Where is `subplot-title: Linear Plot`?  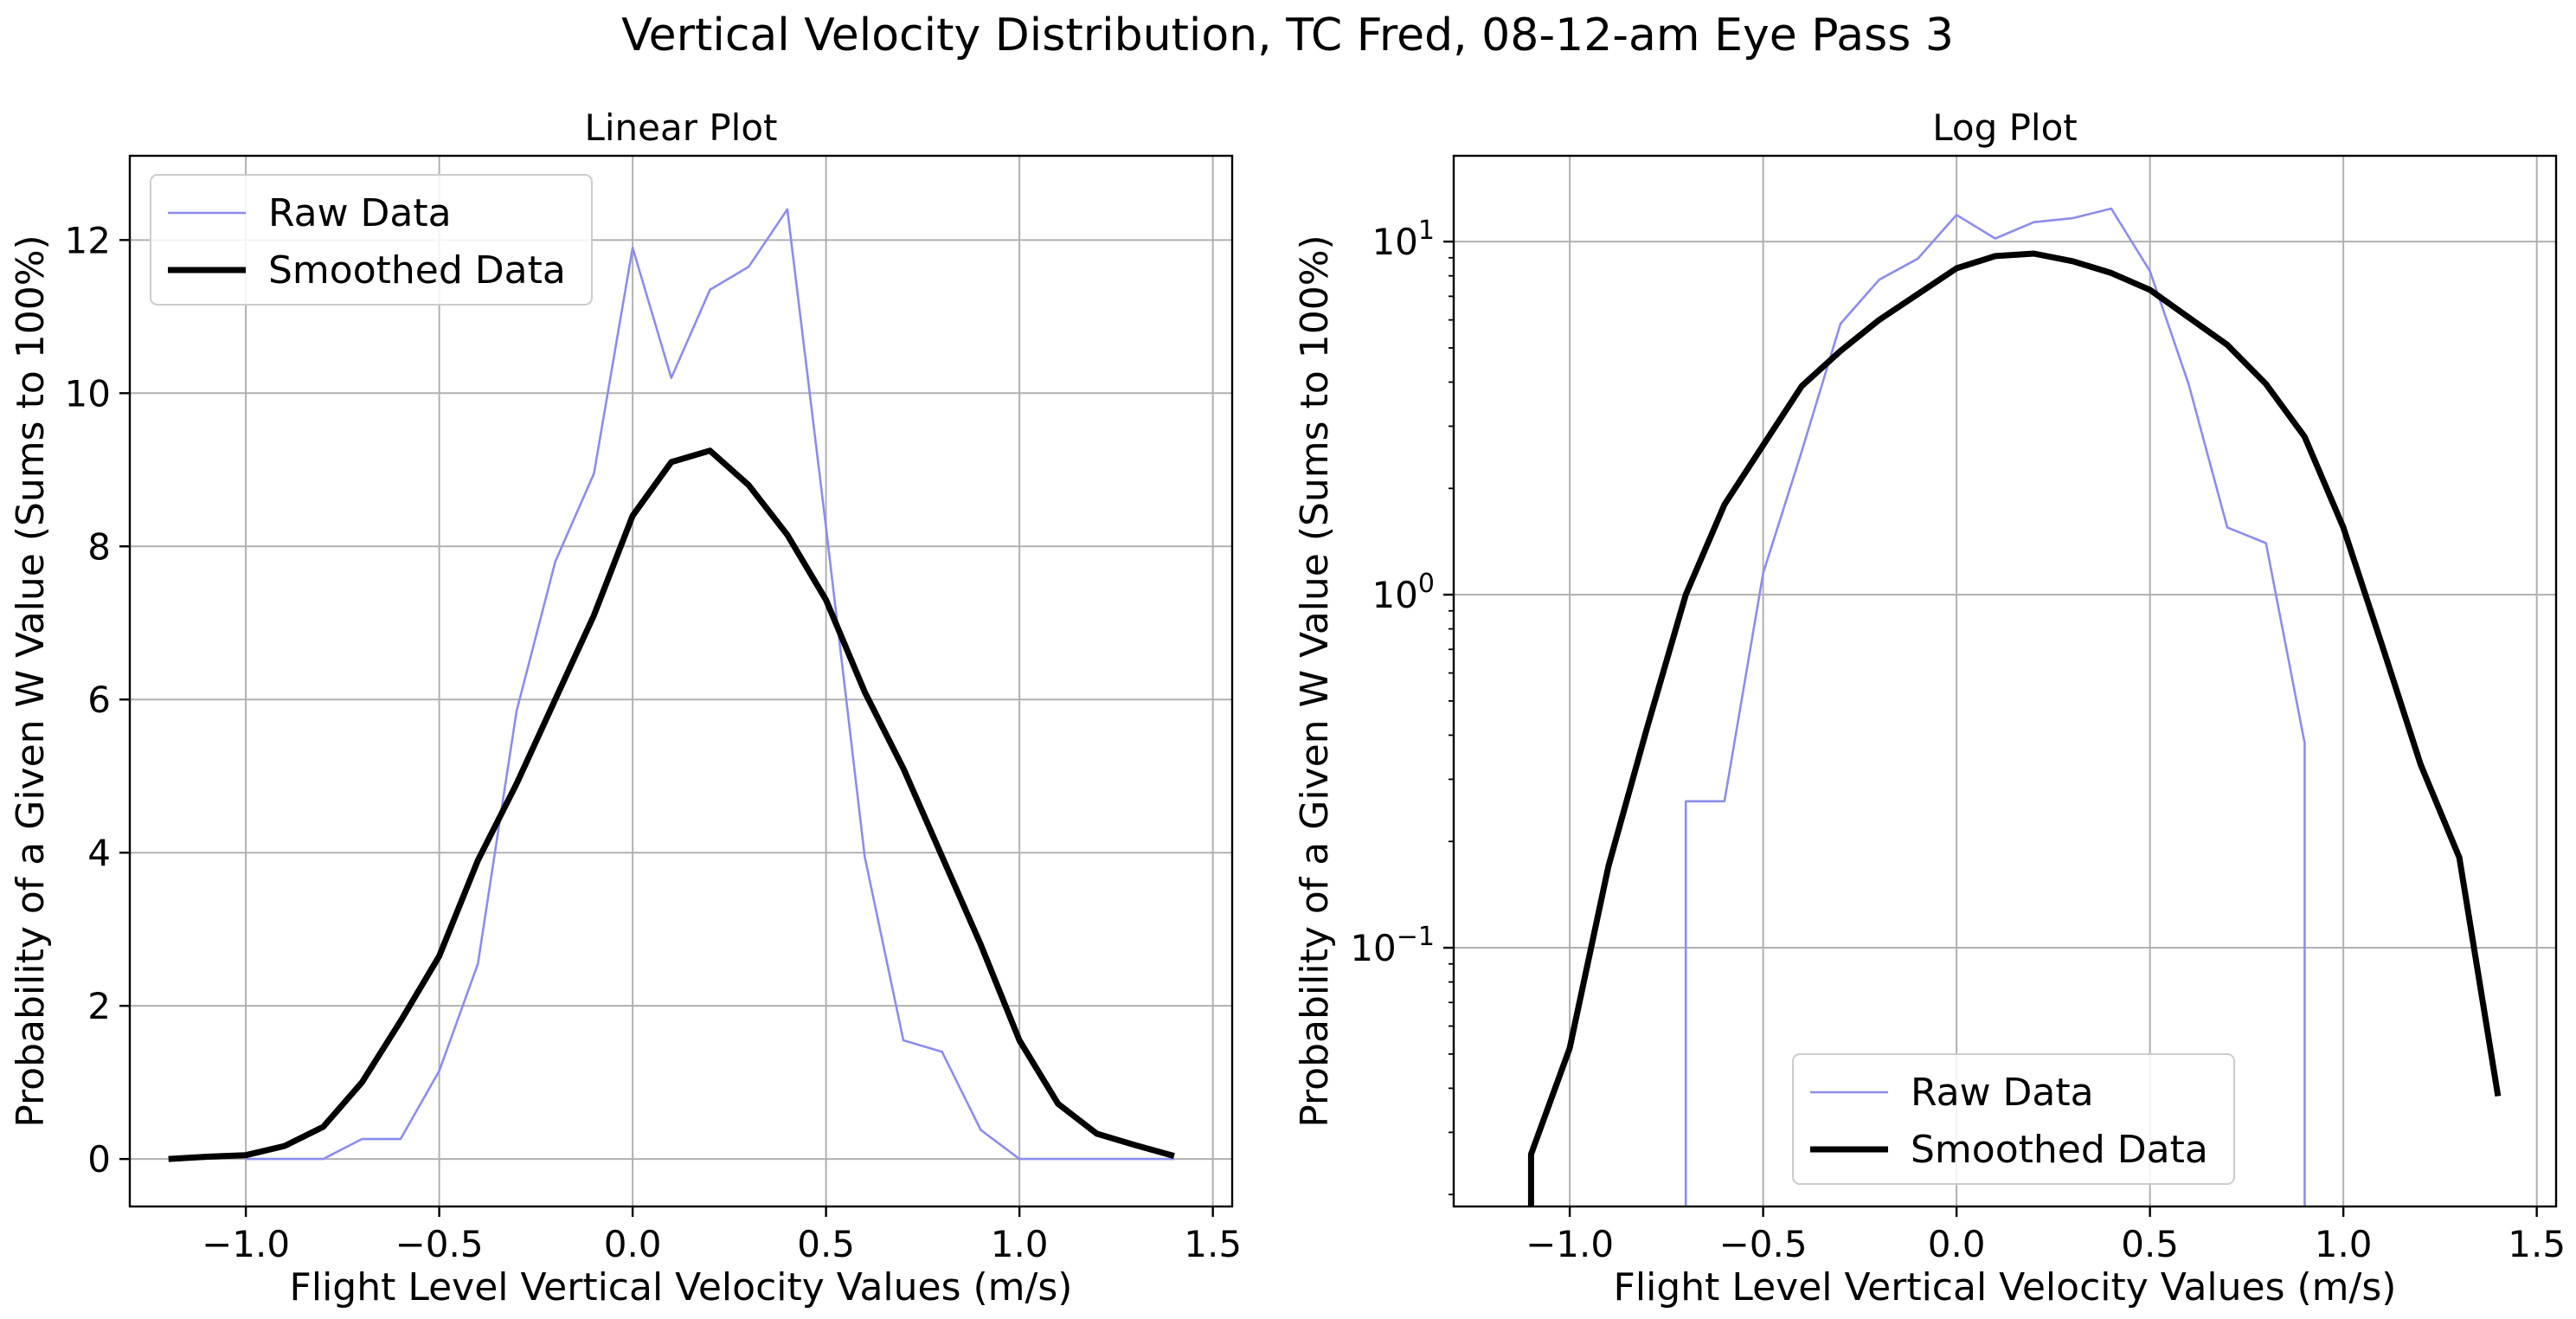
subplot-title: Linear Plot is located at coordinates (681, 128).